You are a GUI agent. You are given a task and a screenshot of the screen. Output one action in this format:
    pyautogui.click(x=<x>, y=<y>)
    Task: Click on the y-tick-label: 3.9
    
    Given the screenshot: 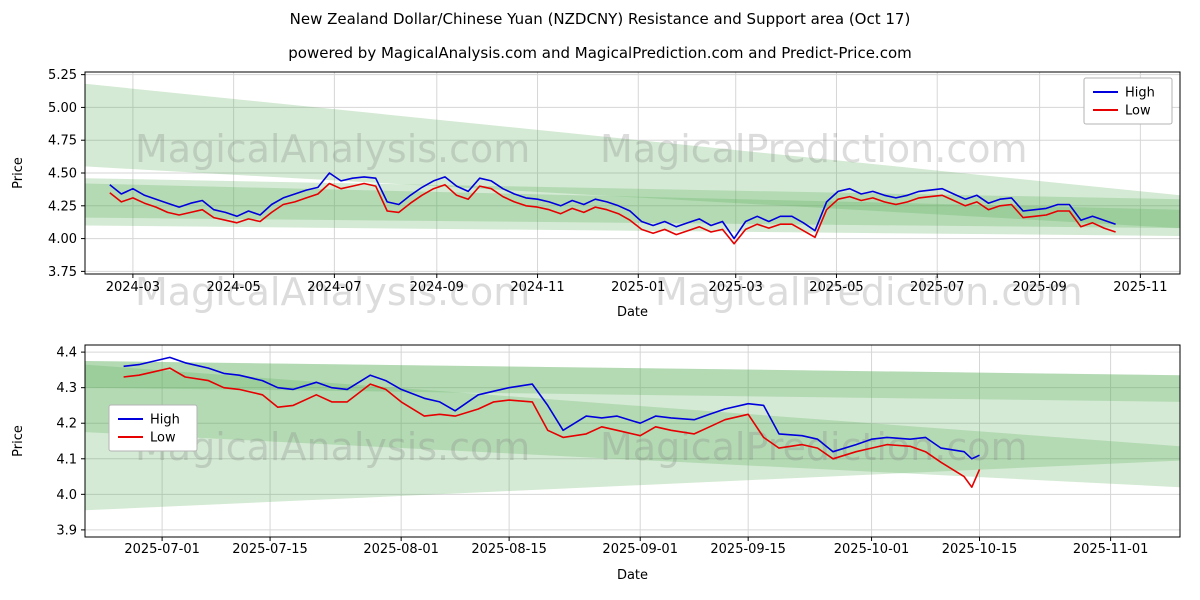 What is the action you would take?
    pyautogui.click(x=66, y=530)
    